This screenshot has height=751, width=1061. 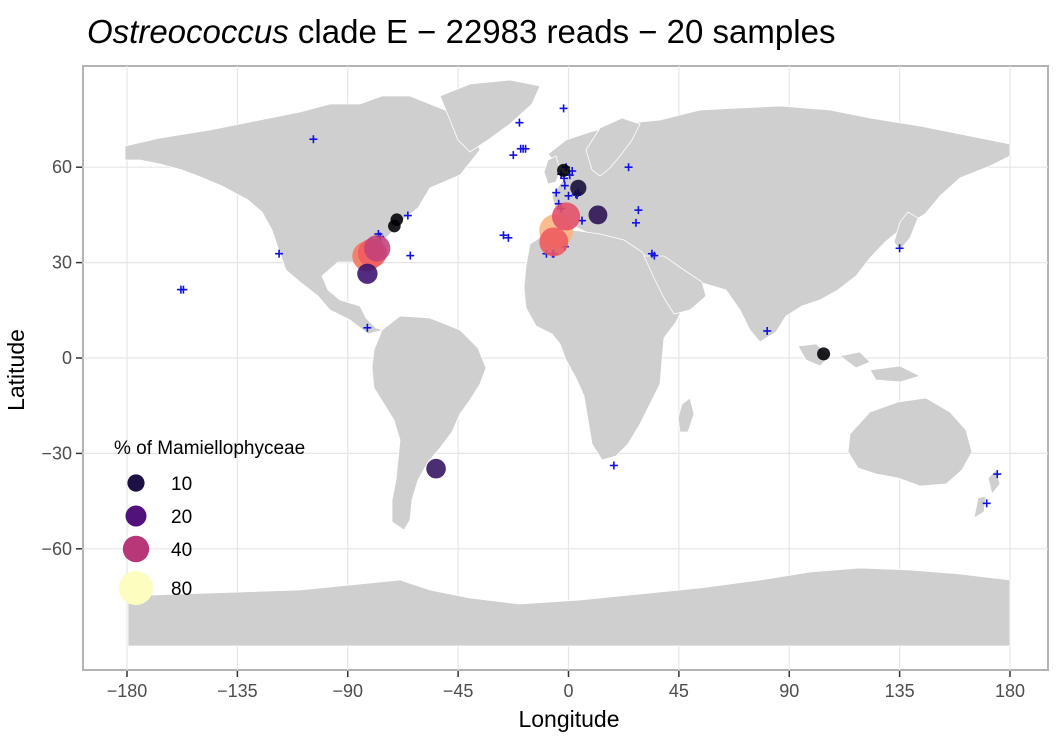 What do you see at coordinates (569, 607) in the screenshot?
I see `antarctica` at bounding box center [569, 607].